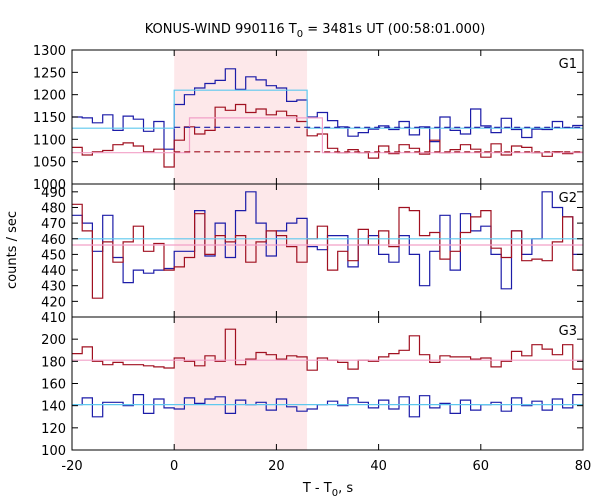 The height and width of the screenshot is (500, 600). What do you see at coordinates (53, 302) in the screenshot?
I see `y-tick-label: 420` at bounding box center [53, 302].